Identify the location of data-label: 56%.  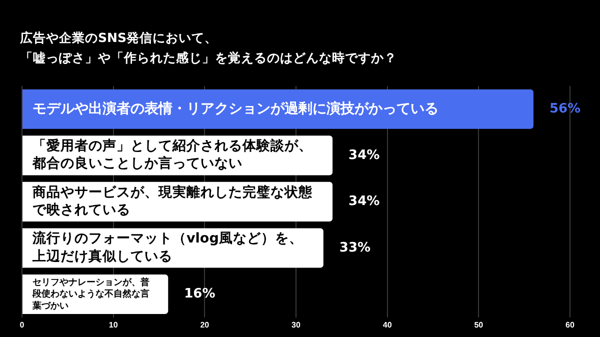
(565, 109).